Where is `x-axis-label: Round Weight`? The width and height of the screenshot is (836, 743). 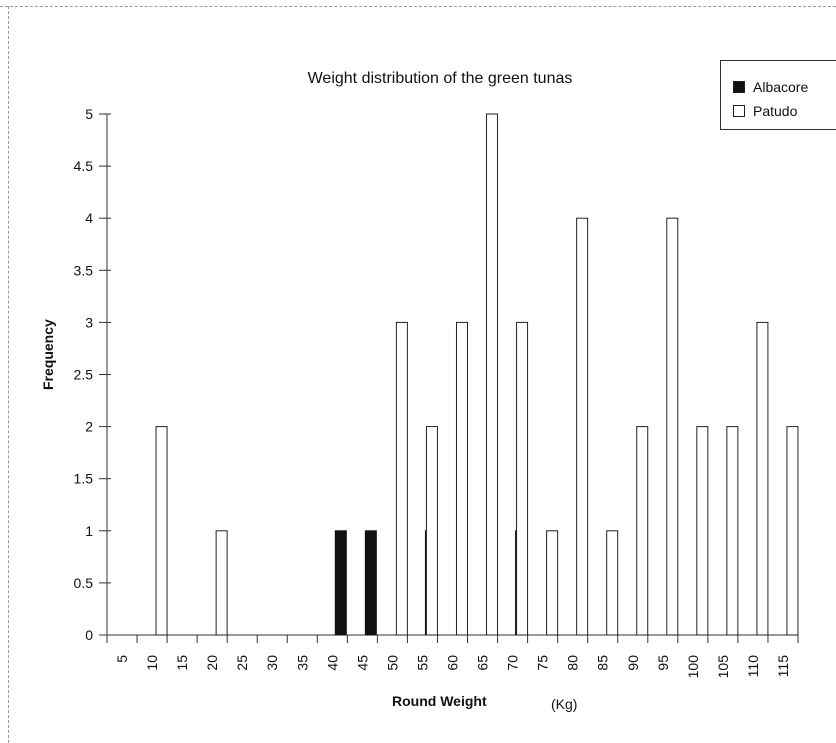
x-axis-label: Round Weight is located at coordinates (439, 701).